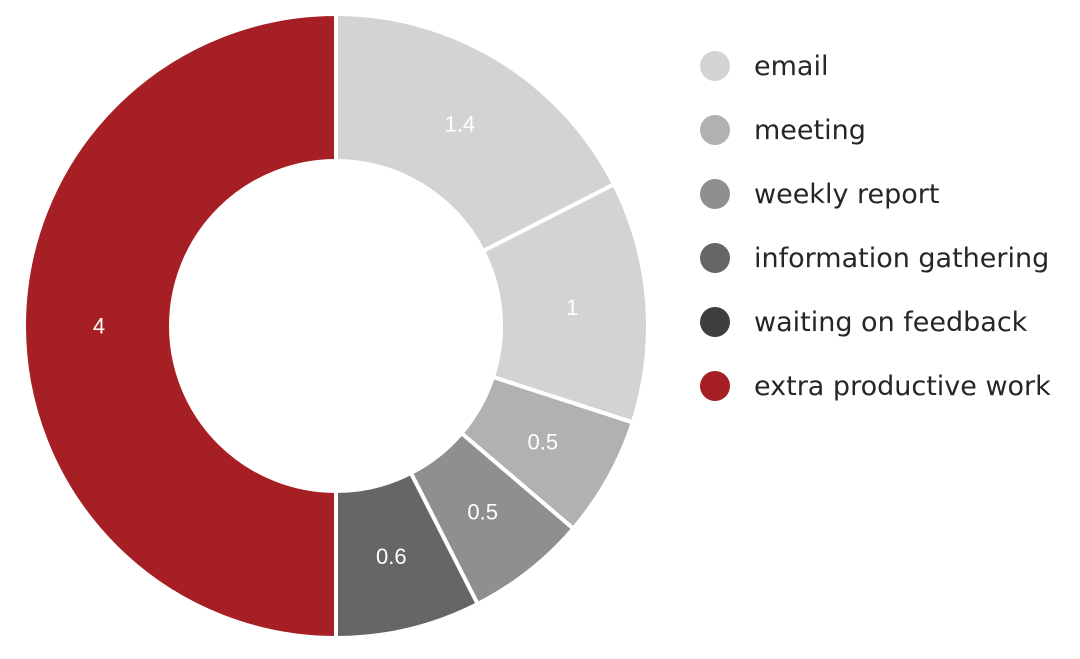 The height and width of the screenshot is (659, 1080). Describe the element at coordinates (810, 130) in the screenshot. I see `legend-label: meeting` at that location.